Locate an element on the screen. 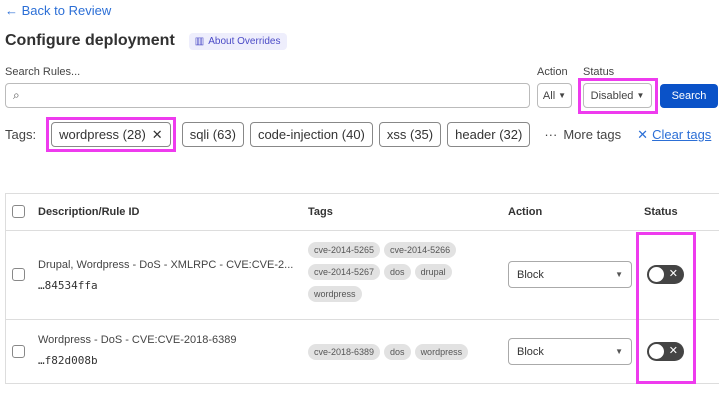 The width and height of the screenshot is (725, 406). tag-chip-label: wordpress (28) is located at coordinates (102, 134).